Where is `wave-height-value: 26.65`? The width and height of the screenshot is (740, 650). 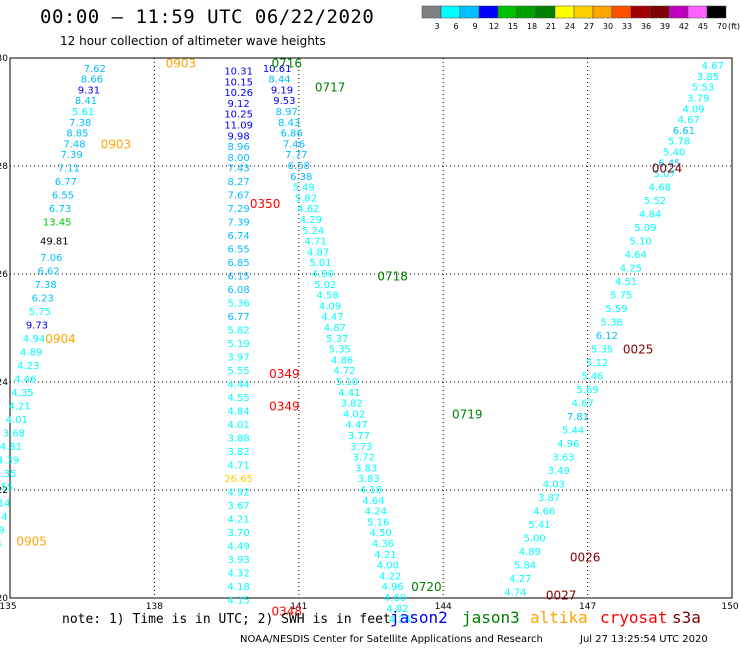
wave-height-value: 26.65 is located at coordinates (238, 479).